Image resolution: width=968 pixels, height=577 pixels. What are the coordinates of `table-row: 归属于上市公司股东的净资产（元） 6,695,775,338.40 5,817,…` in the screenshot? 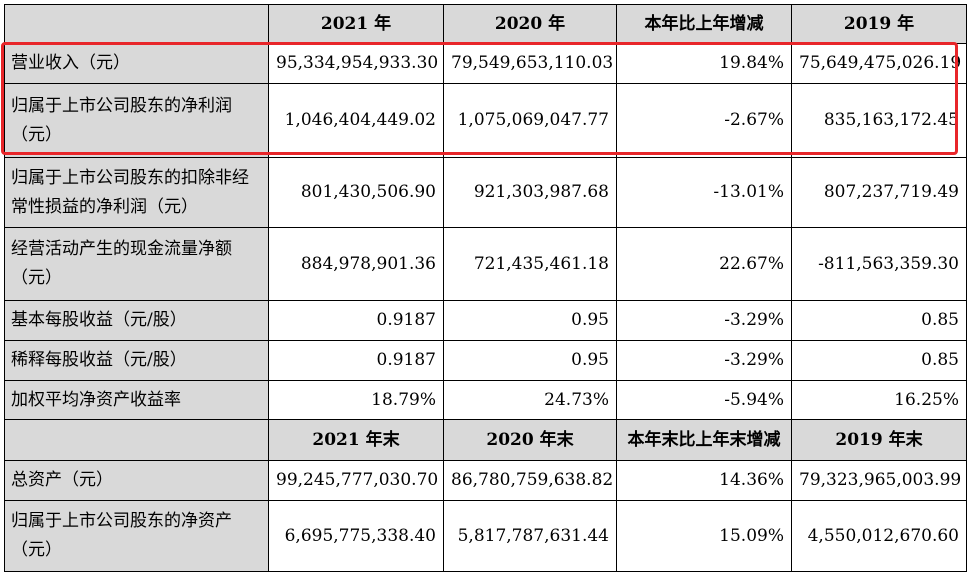 It's located at (485, 536).